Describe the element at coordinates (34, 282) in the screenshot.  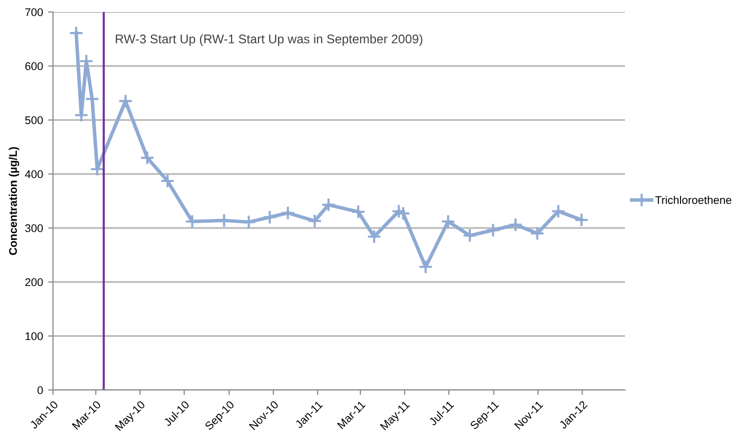
I see `y-tick-label: 200` at that location.